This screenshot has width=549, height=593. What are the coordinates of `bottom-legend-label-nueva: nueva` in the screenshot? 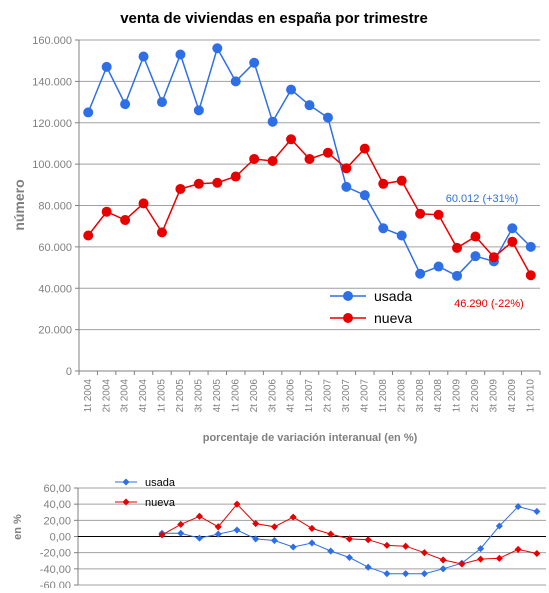 It's located at (160, 503).